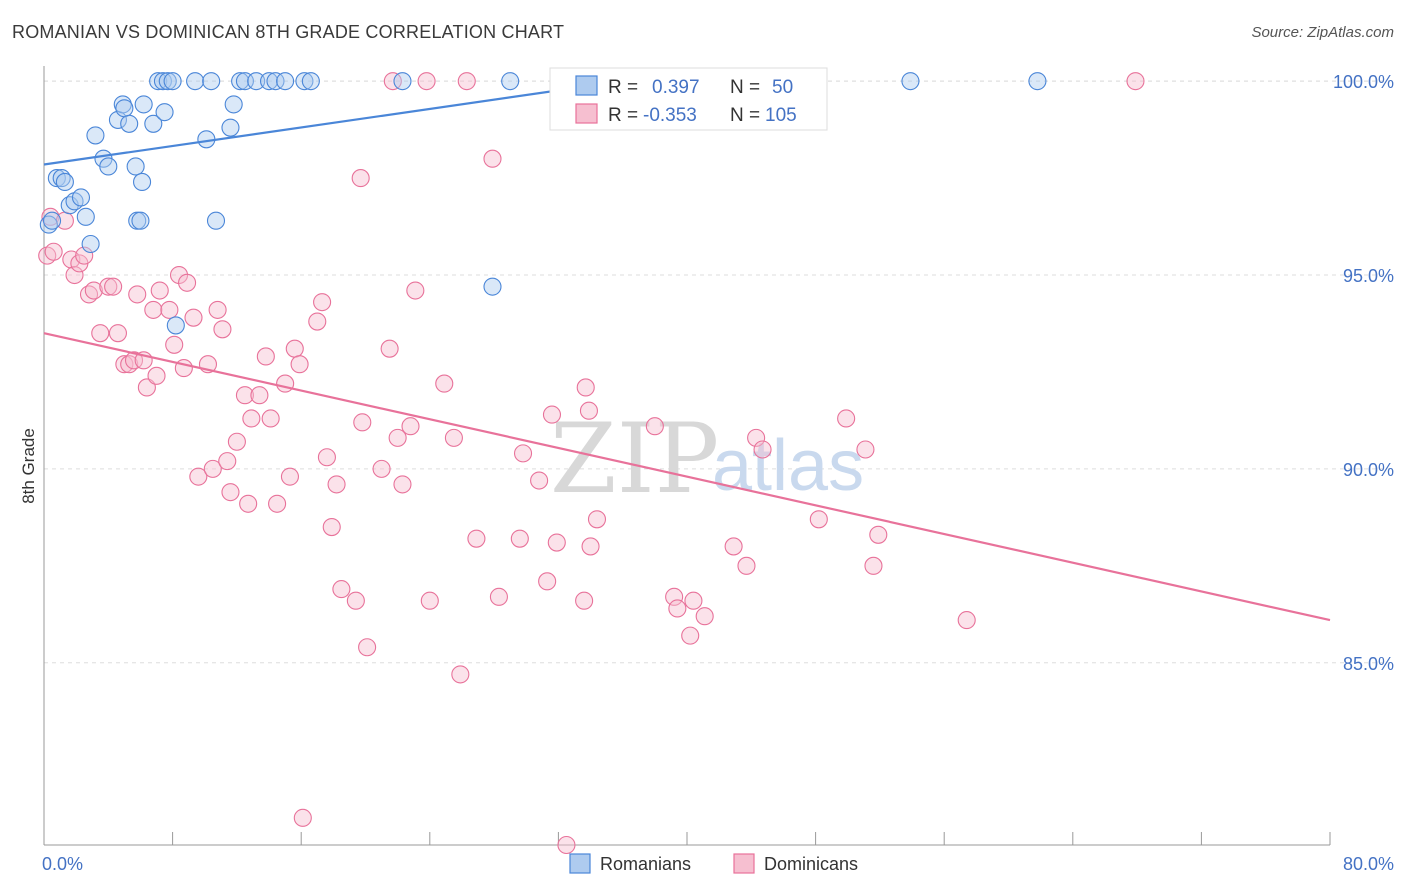 This screenshot has width=1406, height=892. What do you see at coordinates (782, 87) in the screenshot?
I see `romanians-n-value: 50` at bounding box center [782, 87].